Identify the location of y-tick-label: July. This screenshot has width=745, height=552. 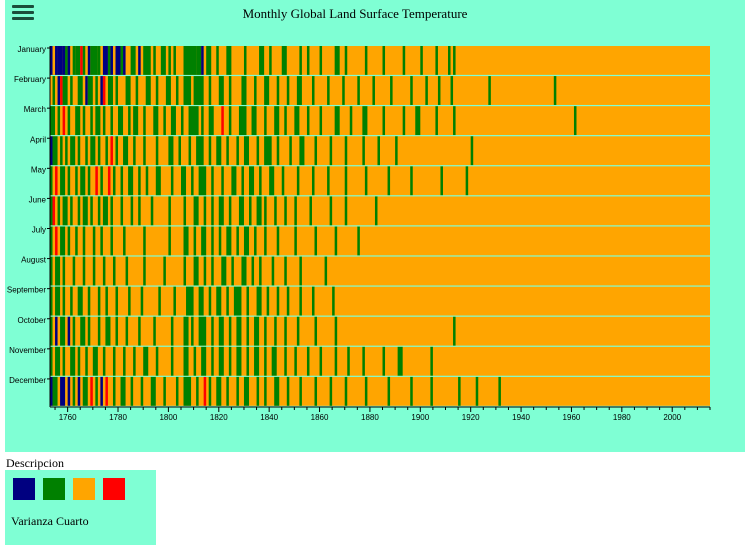
(39, 230).